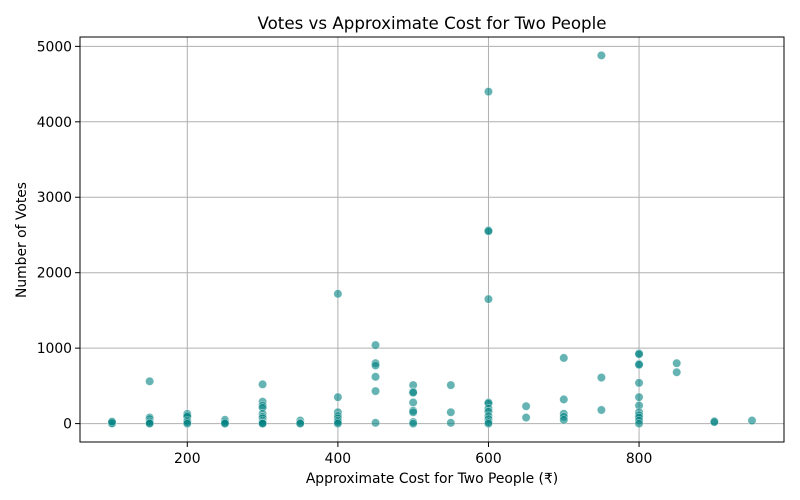  Describe the element at coordinates (54, 349) in the screenshot. I see `y-tick-label: 1000` at that location.